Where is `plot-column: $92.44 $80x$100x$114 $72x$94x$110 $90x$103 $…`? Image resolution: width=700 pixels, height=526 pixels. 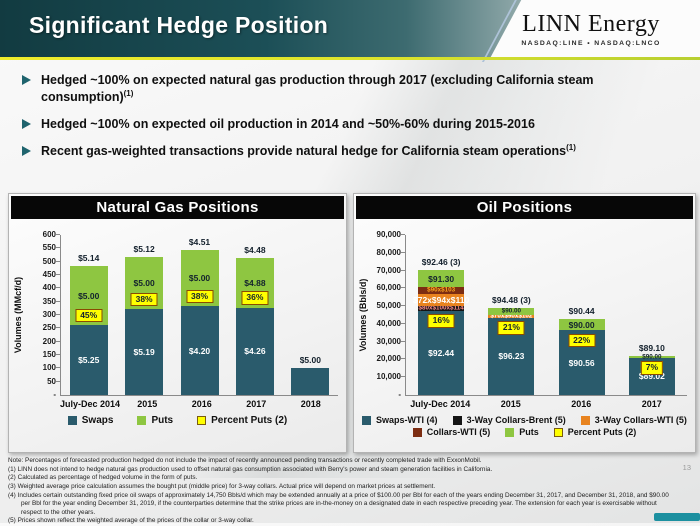 plot-column: $92.44 $80x$100x$114 $72x$94x$110 $90x$103 $… is located at coordinates (544, 321).